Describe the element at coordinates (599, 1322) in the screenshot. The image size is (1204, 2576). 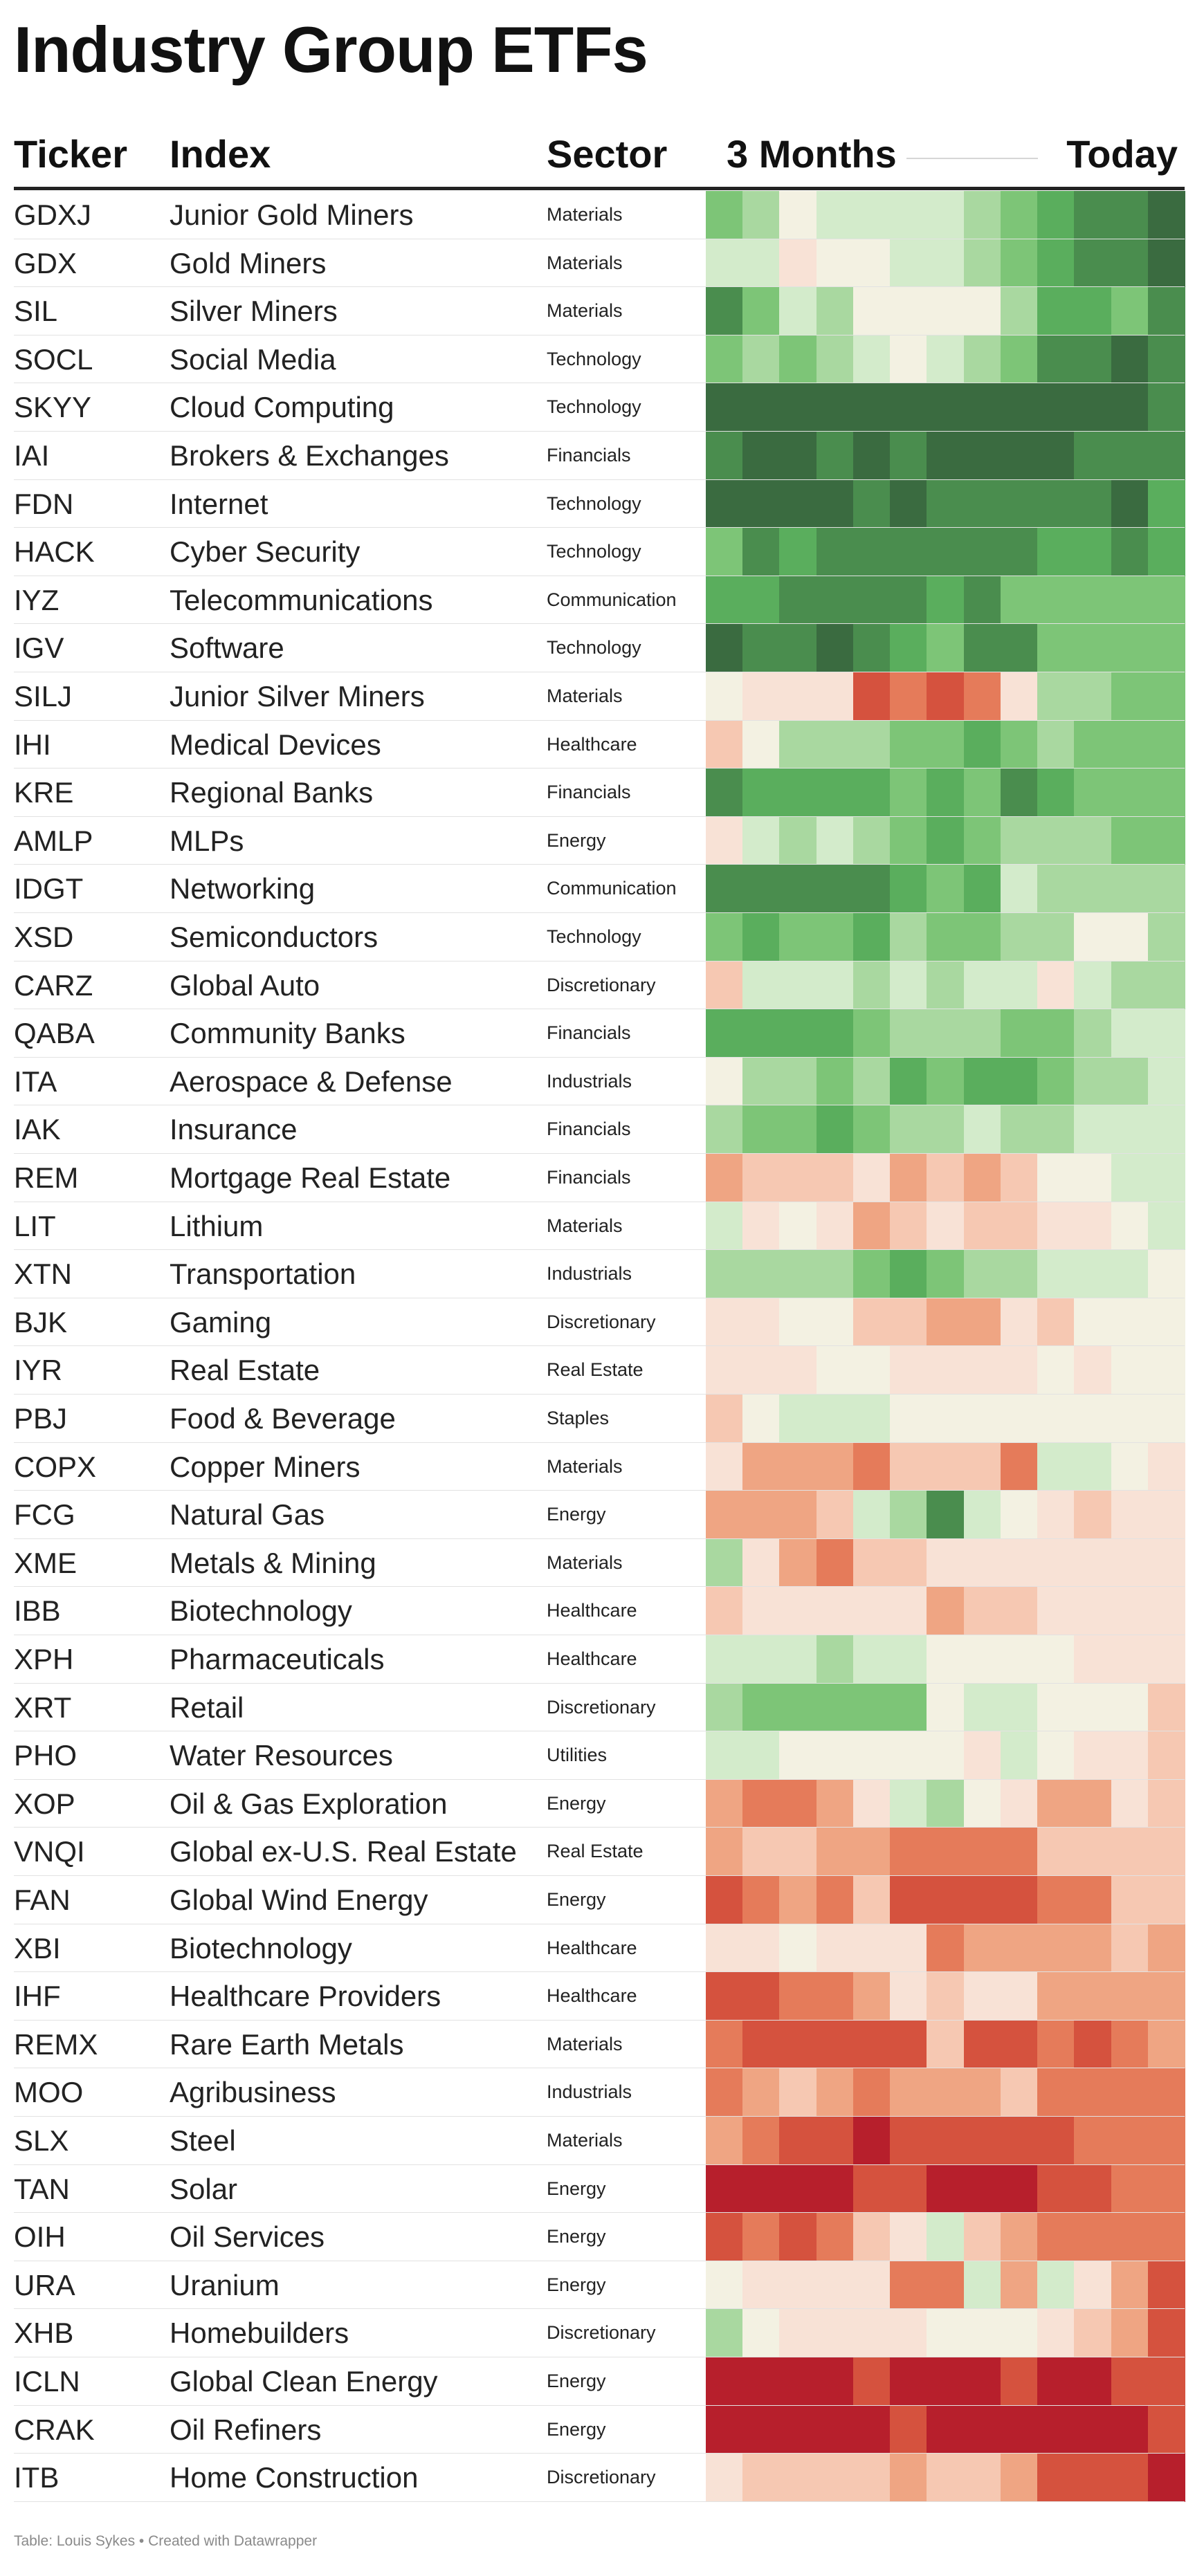
I see `table-row: BJK Gaming Discretionary` at that location.